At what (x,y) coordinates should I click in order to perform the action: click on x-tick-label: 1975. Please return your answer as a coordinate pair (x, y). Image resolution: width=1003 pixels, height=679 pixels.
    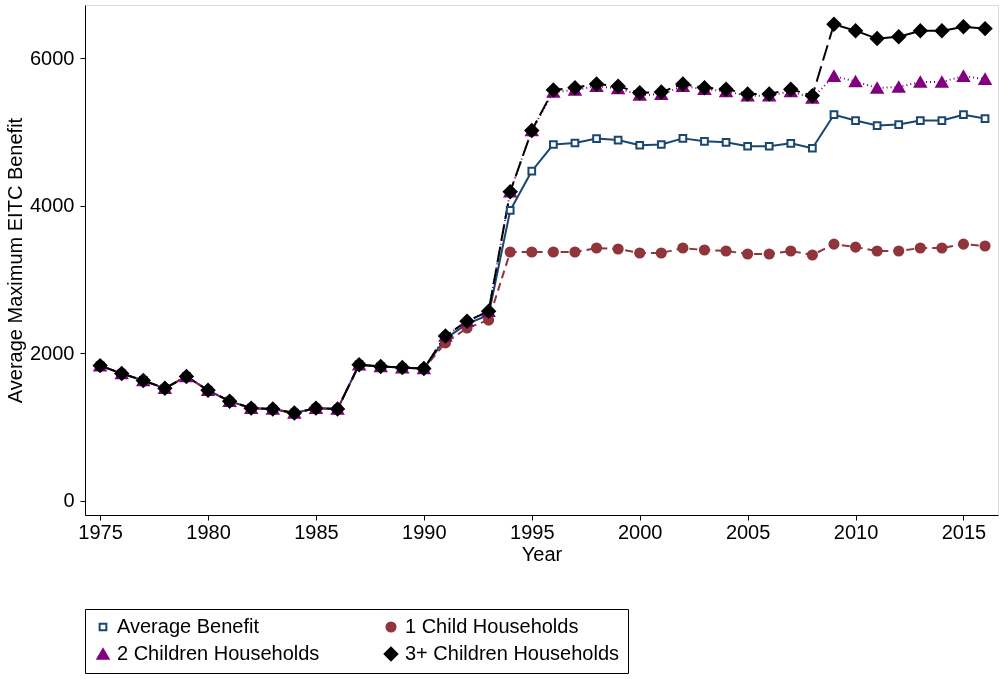
    Looking at the image, I should click on (100, 531).